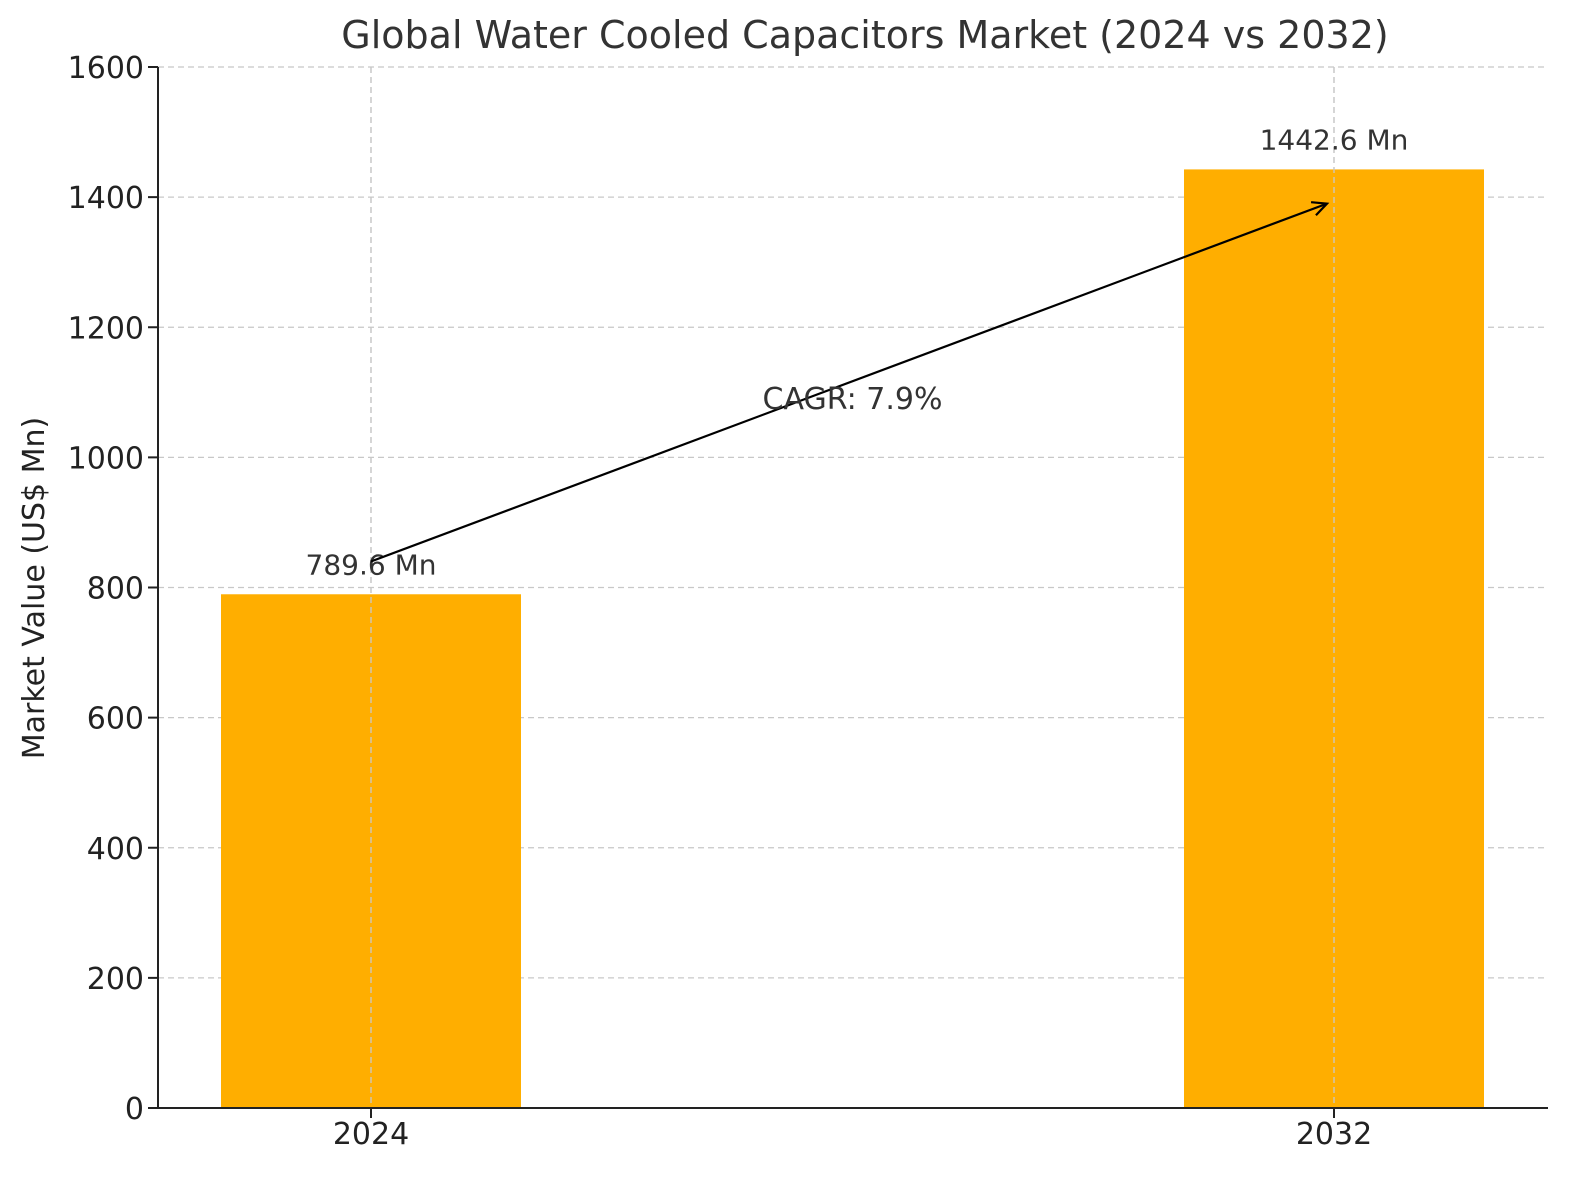  Describe the element at coordinates (34, 588) in the screenshot. I see `y-axis-label: Market Value (US$ Mn)` at that location.